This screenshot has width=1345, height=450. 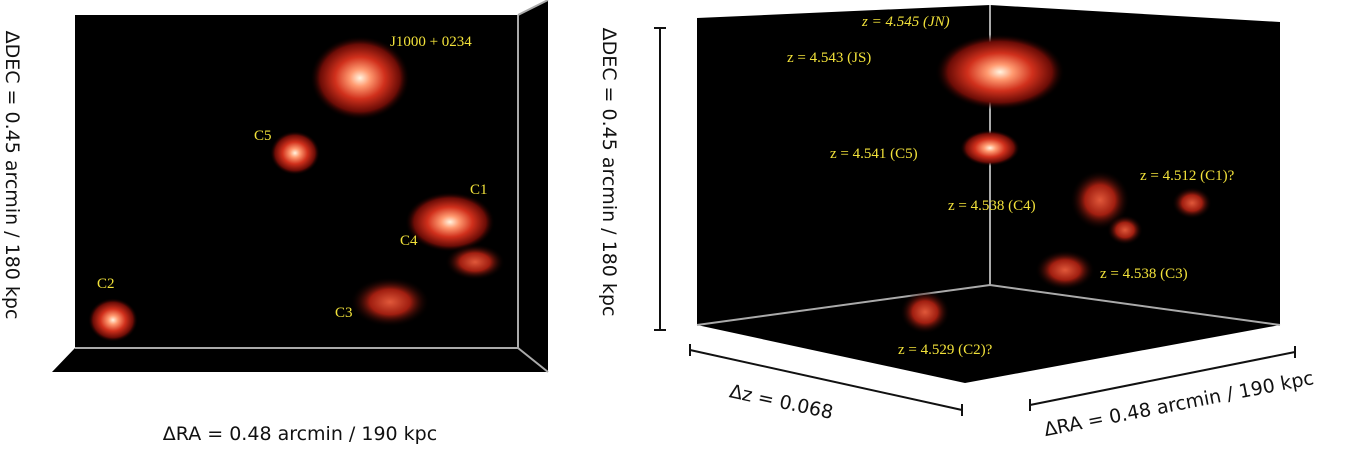 What do you see at coordinates (1144, 274) in the screenshot?
I see `source-label: z = 4.538 (C3)` at bounding box center [1144, 274].